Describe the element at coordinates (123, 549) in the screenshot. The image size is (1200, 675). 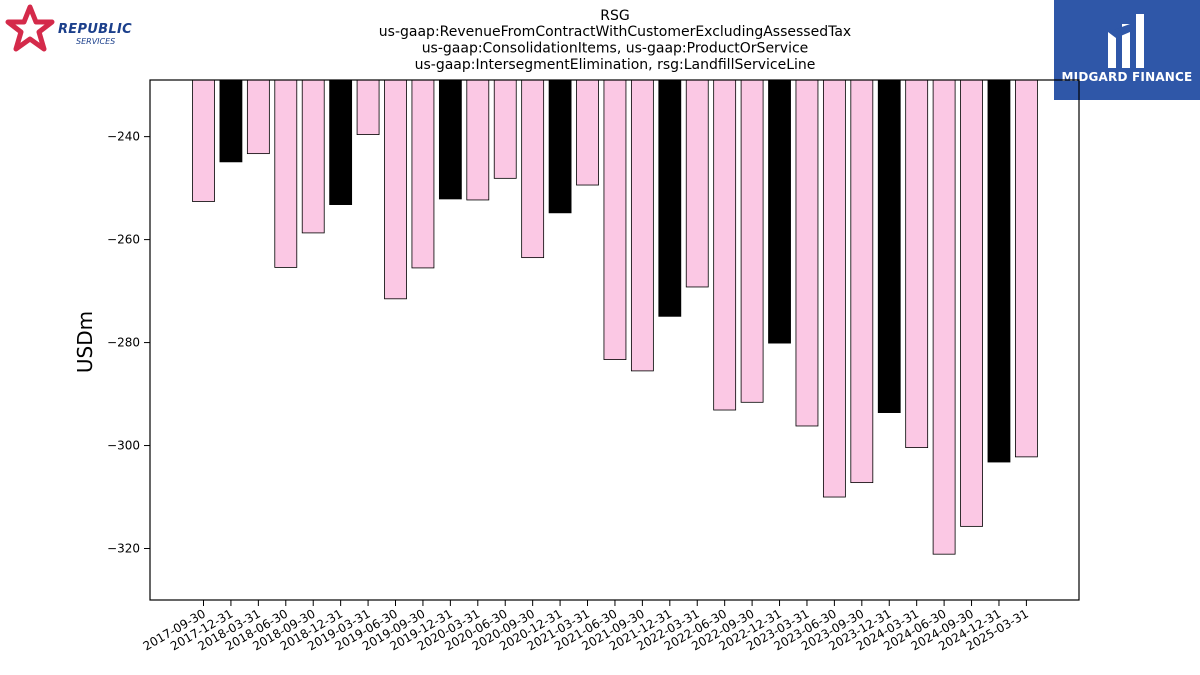
I see `y-tick-label--320: −320` at that location.